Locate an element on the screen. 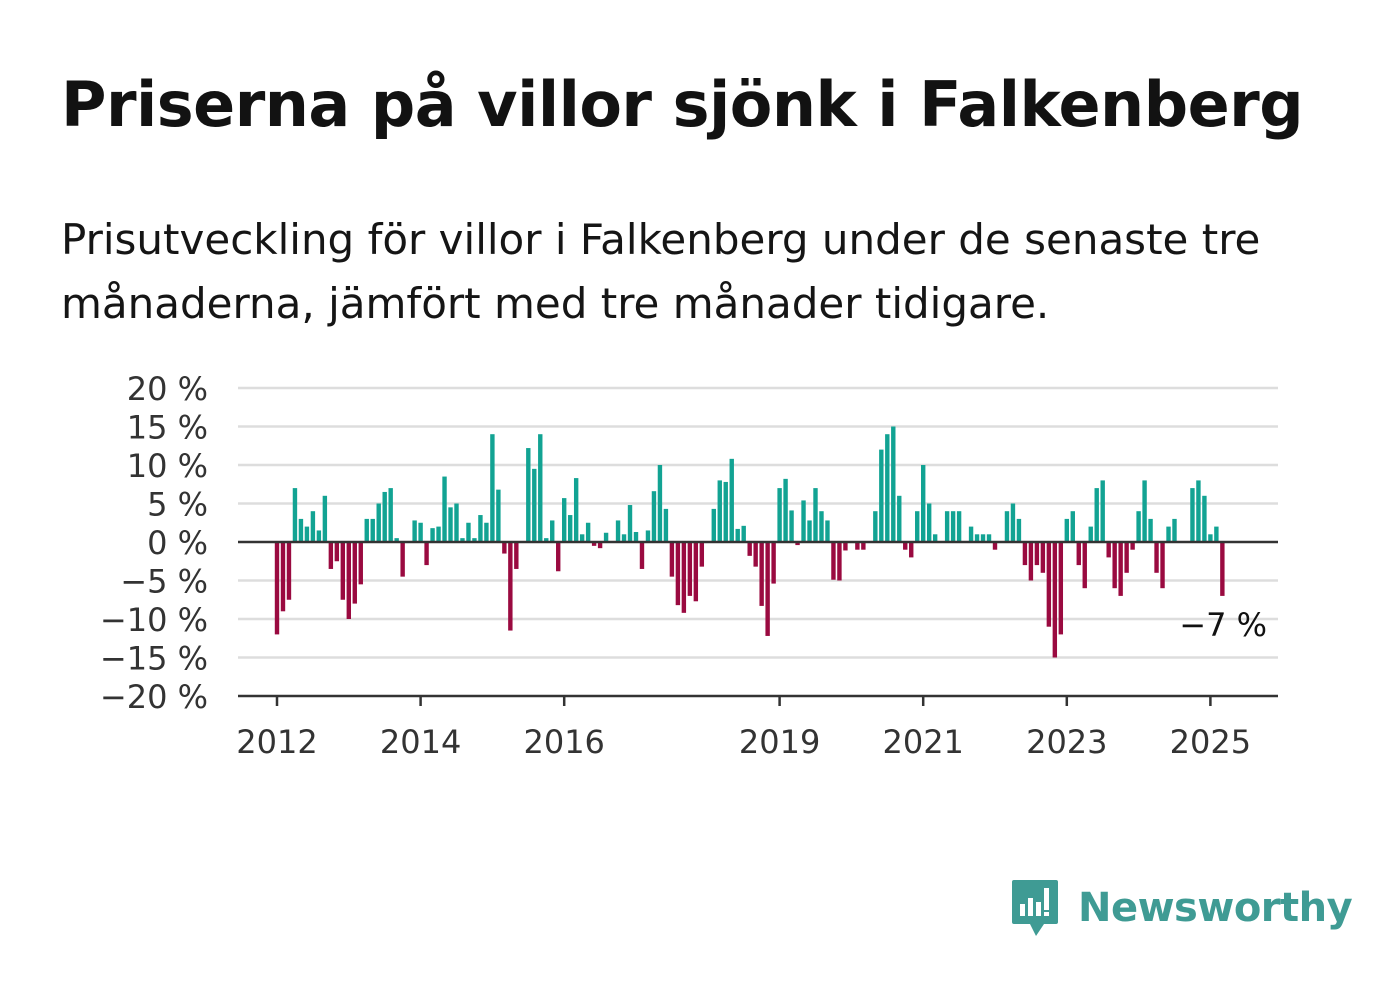  x-tick-label: 2023 is located at coordinates (1066, 742).